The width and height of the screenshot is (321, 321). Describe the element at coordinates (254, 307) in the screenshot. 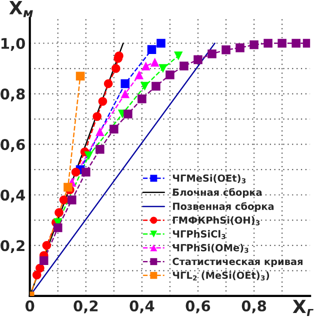

I see `x-tick-label: 0,8` at that location.